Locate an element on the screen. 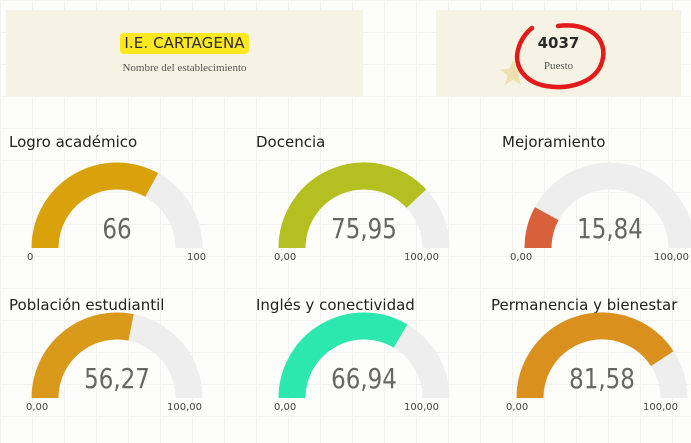 The width and height of the screenshot is (691, 443). gauge-value: 81,58 is located at coordinates (602, 378).